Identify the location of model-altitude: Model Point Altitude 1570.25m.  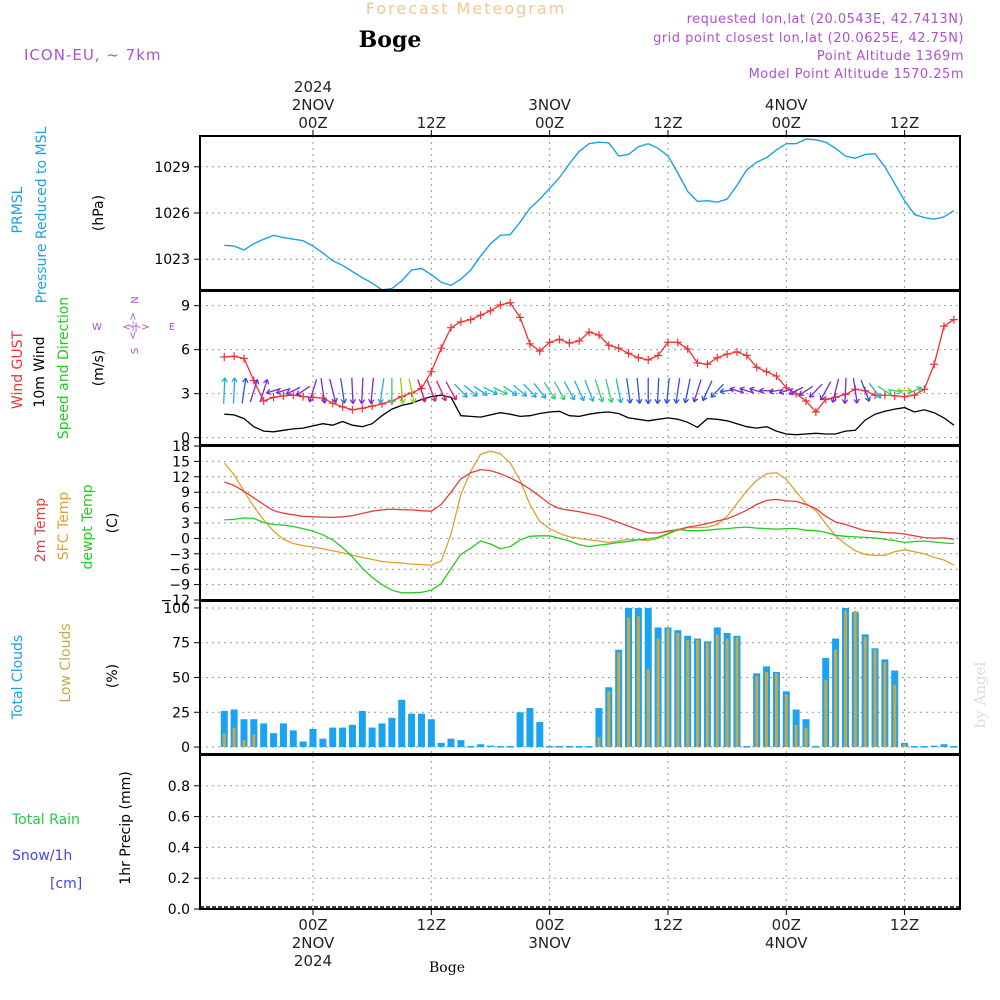
(856, 74).